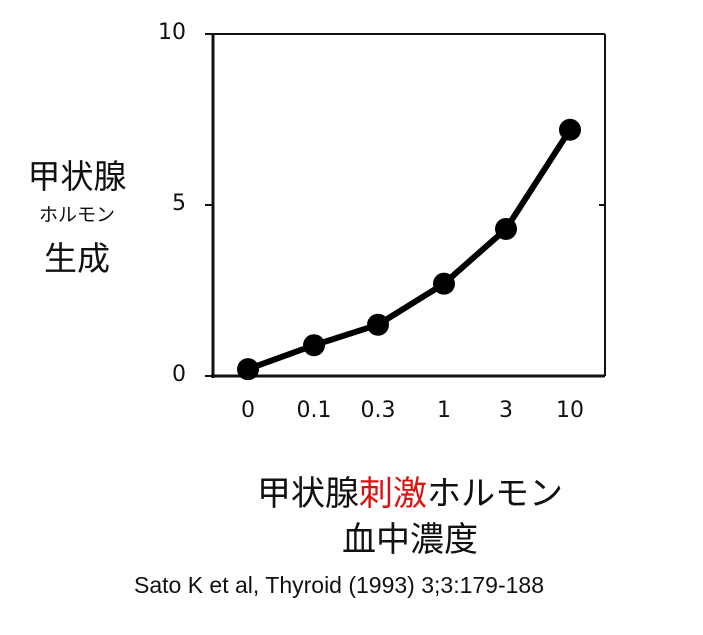  What do you see at coordinates (506, 410) in the screenshot?
I see `x-tick-label: 3` at bounding box center [506, 410].